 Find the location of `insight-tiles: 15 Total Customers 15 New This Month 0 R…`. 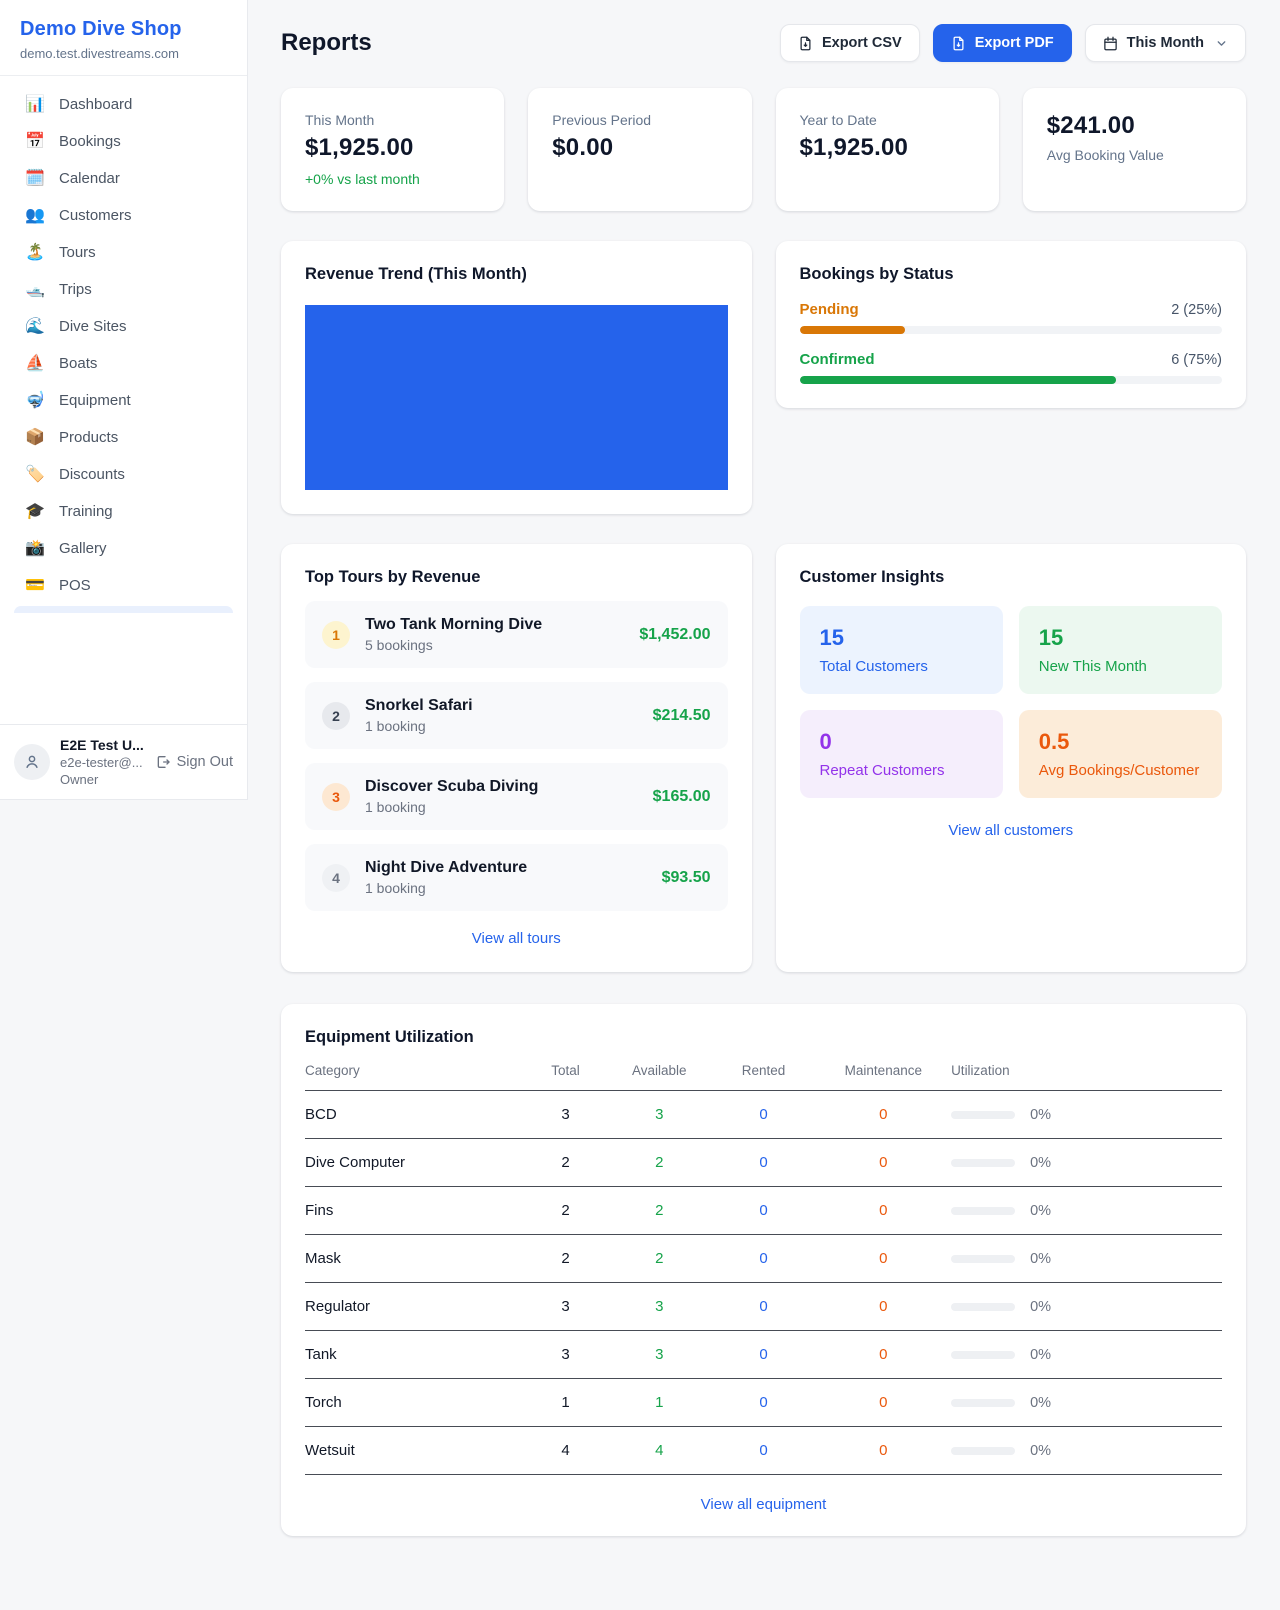

insight-tiles: 15 Total Customers 15 New This Month 0 R… is located at coordinates (1010, 702).